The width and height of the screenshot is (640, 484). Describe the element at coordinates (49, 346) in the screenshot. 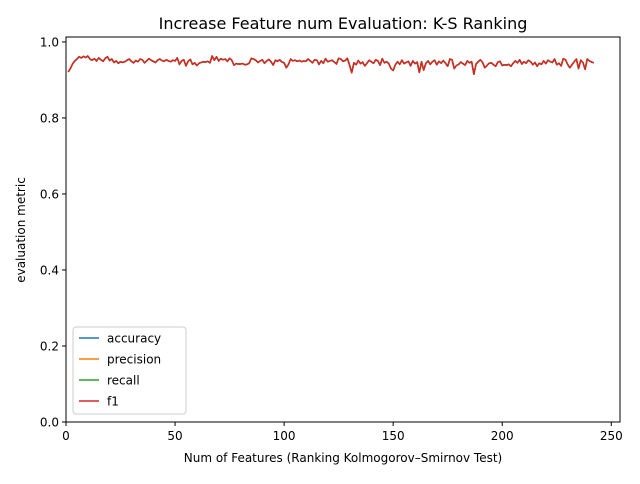

I see `y-tick-label: 0.2` at that location.